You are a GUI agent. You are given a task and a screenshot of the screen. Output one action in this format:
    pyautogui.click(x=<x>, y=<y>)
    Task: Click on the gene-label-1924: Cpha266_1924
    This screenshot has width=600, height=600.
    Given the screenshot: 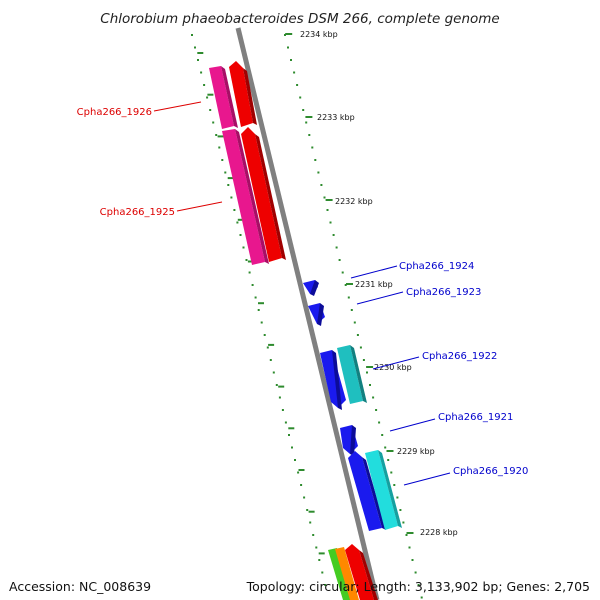 What is the action you would take?
    pyautogui.click(x=436, y=266)
    